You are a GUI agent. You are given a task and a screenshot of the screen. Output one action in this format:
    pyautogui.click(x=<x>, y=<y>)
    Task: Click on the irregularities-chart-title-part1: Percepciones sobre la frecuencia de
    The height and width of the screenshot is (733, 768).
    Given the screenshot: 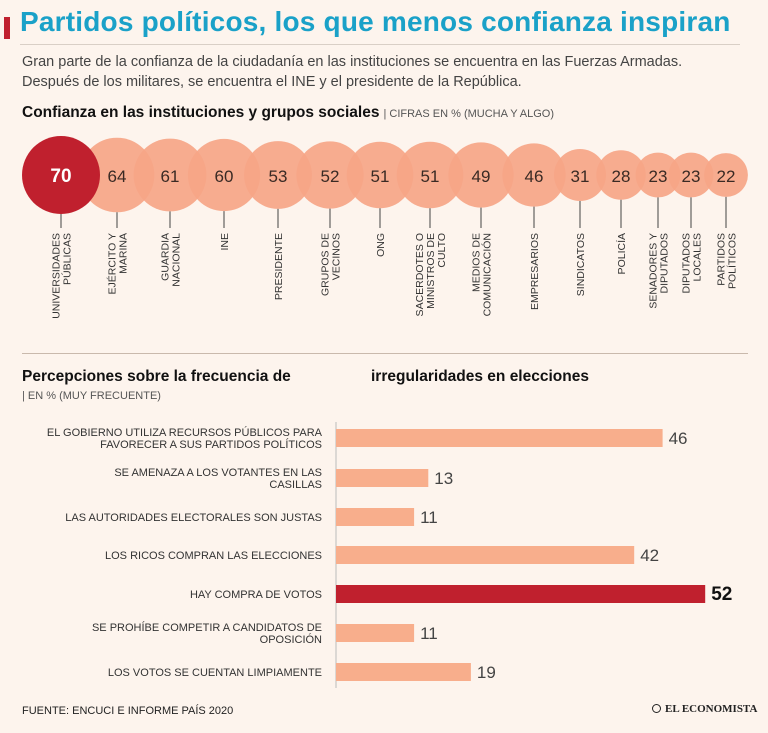 What is the action you would take?
    pyautogui.click(x=156, y=376)
    